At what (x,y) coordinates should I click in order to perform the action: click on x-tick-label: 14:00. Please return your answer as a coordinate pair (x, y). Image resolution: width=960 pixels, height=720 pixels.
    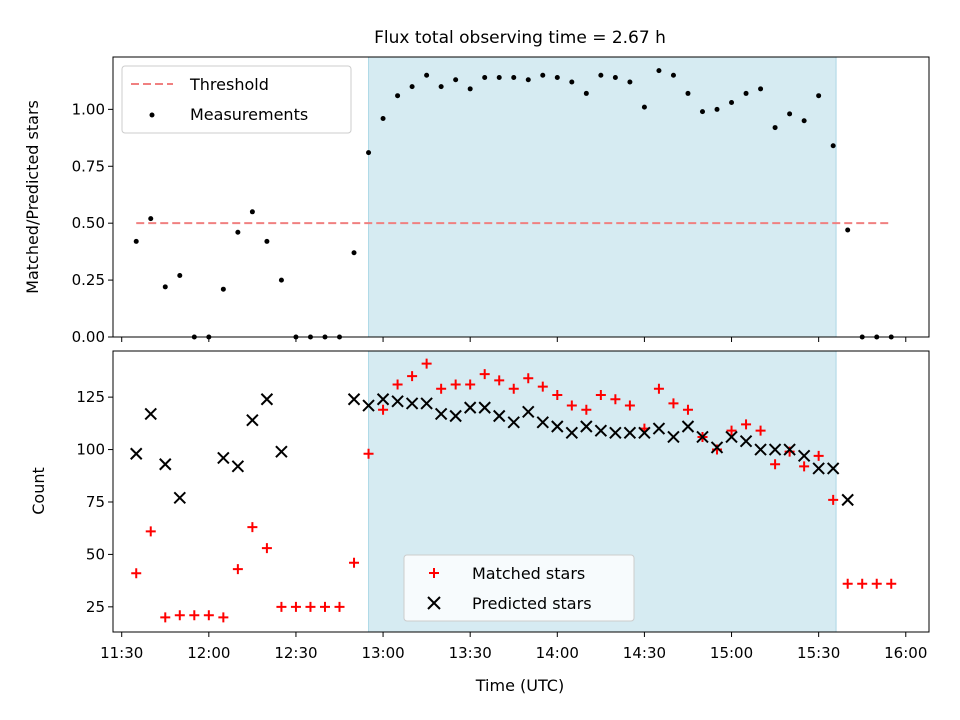
    Looking at the image, I should click on (557, 653).